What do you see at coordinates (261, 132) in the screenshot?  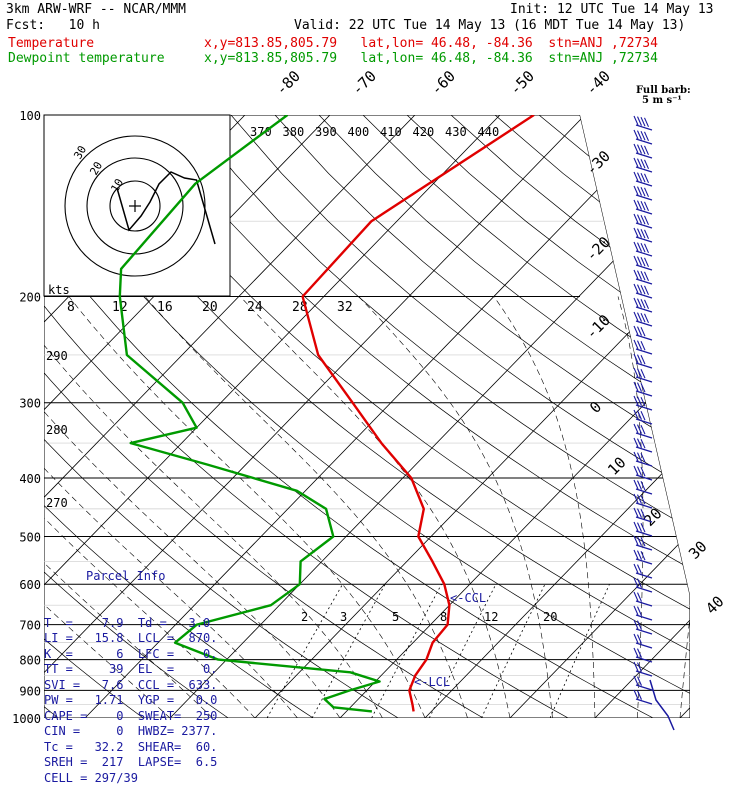 I see `theta-label: 370` at bounding box center [261, 132].